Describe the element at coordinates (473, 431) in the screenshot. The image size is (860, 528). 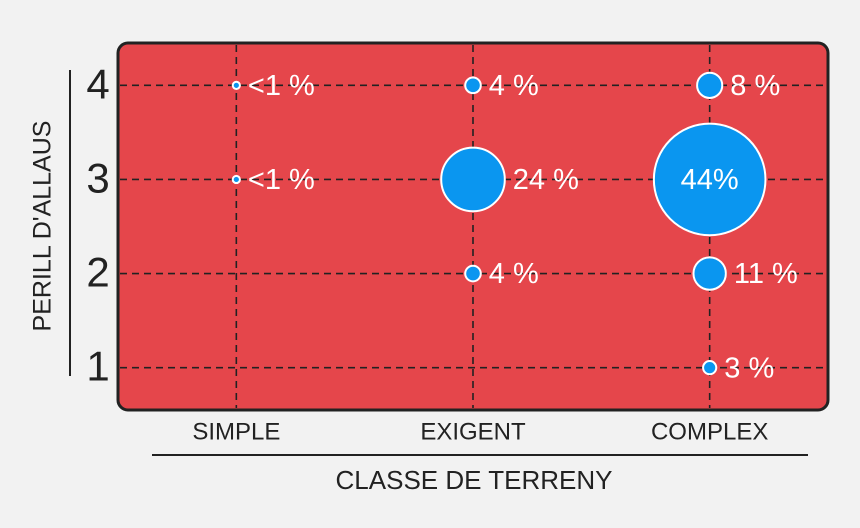
I see `x-tick-label: EXIGENT` at that location.